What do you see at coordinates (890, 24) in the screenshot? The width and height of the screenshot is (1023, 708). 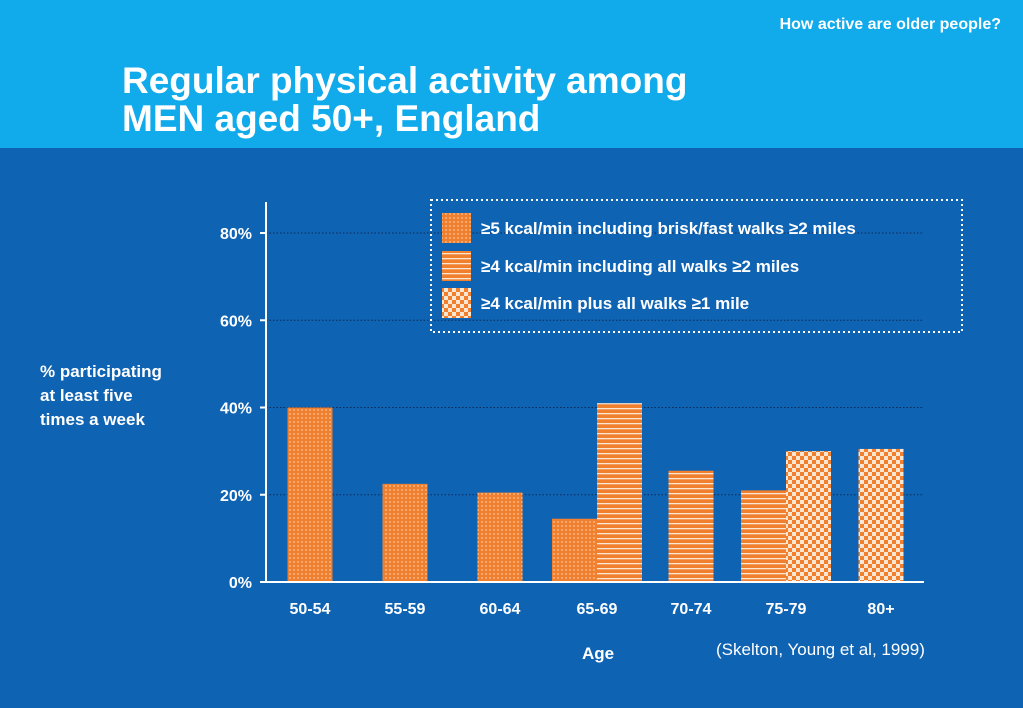 I see `section-kicker: How active are older people?` at bounding box center [890, 24].